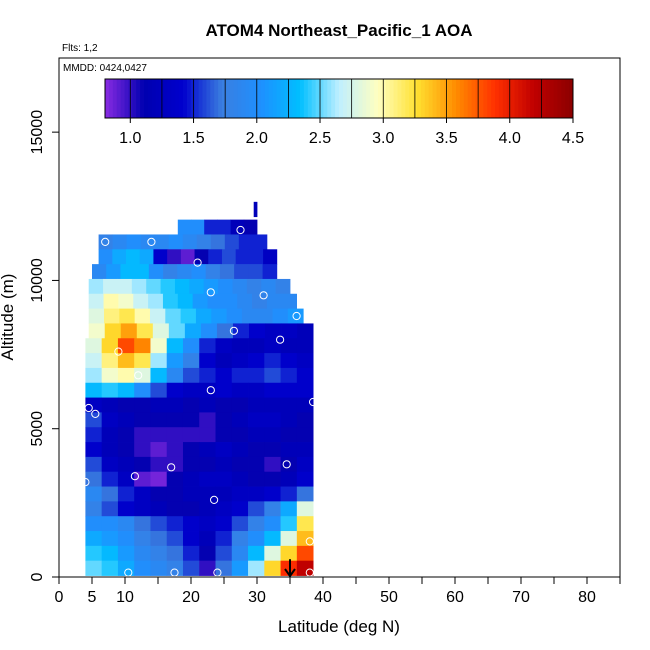 The image size is (650, 650). What do you see at coordinates (105, 68) in the screenshot?
I see `dates-label: MMDD: 0424,0427` at bounding box center [105, 68].